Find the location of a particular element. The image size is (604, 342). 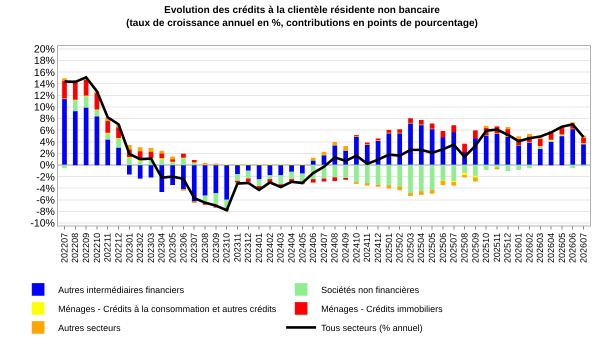

x-tick-label: 202503 is located at coordinates (410, 247).